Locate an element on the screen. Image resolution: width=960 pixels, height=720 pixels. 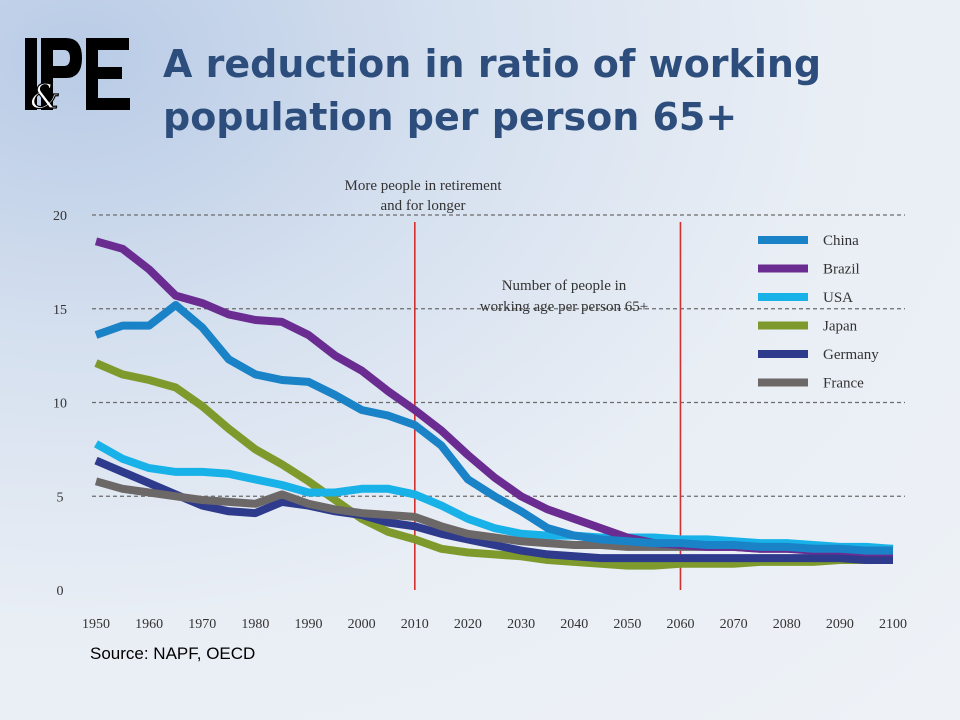
source-note: Source: NAPF, OECD is located at coordinates (173, 653).